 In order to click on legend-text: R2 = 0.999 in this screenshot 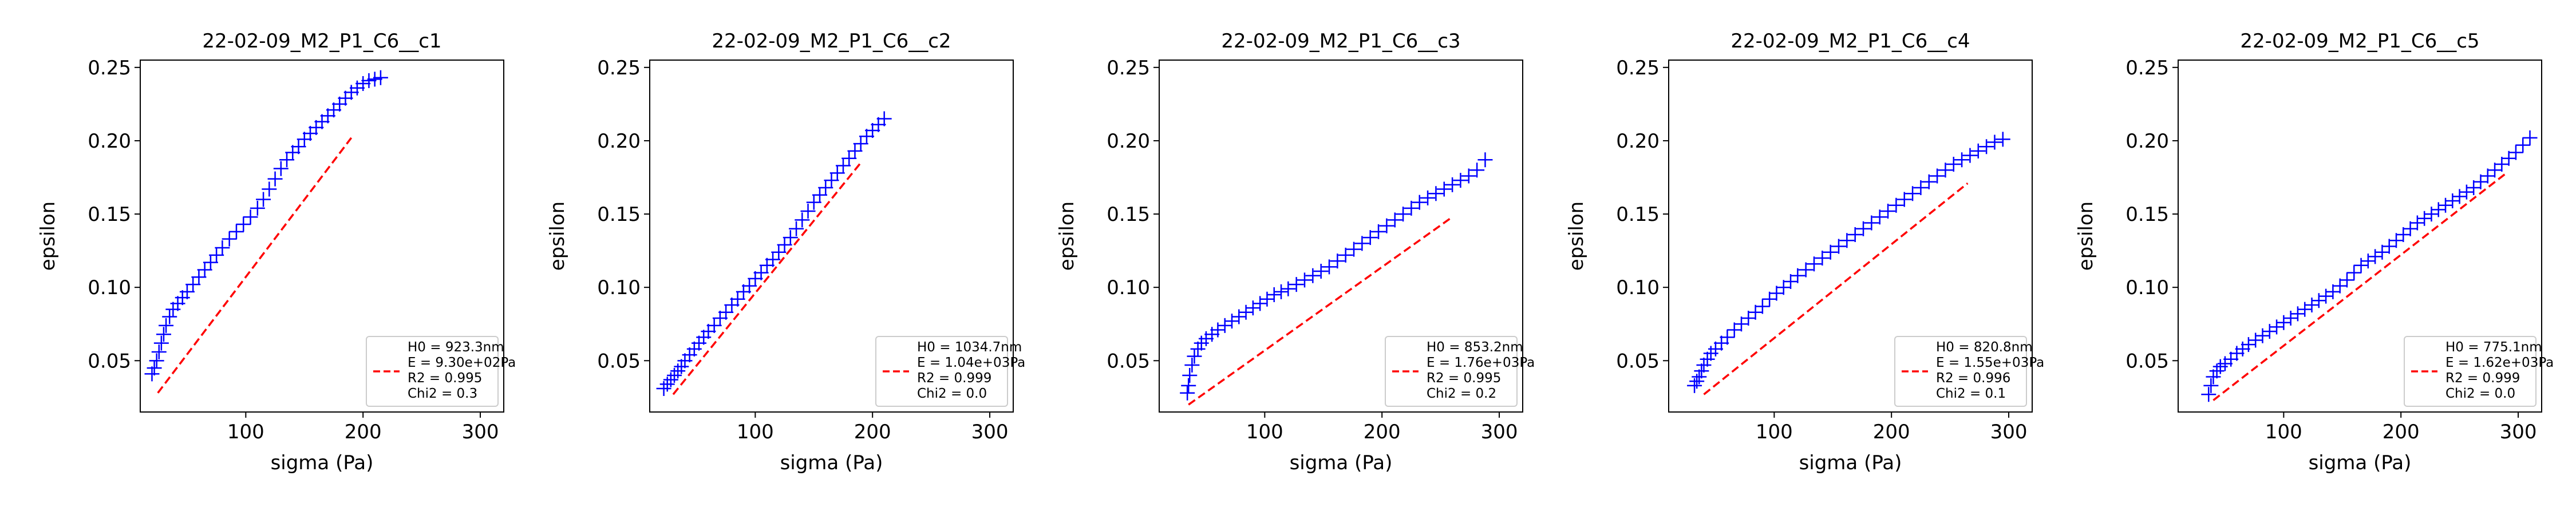, I will do `click(2482, 378)`.